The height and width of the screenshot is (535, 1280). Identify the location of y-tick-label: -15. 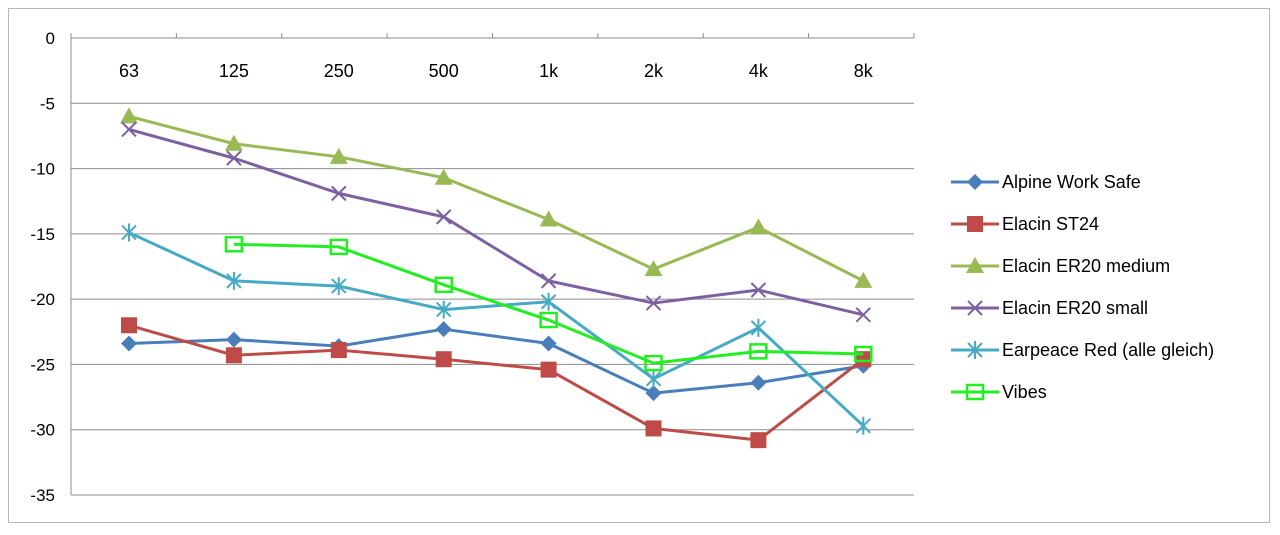
(42, 234).